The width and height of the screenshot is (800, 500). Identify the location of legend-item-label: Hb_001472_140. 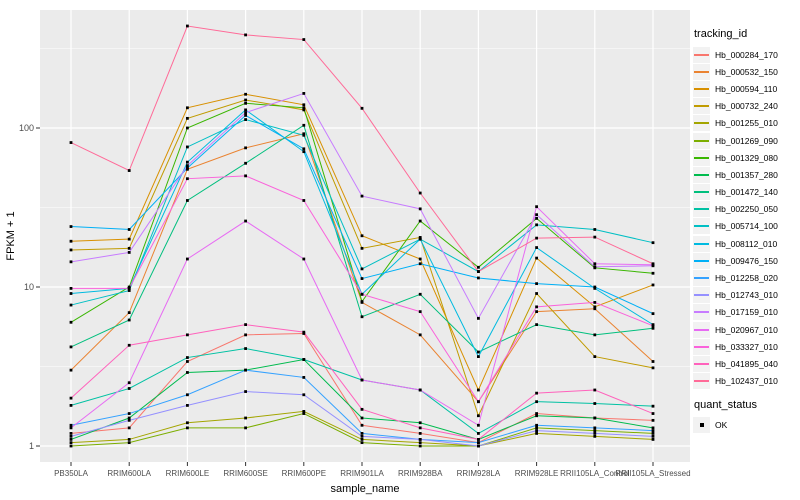
(746, 192).